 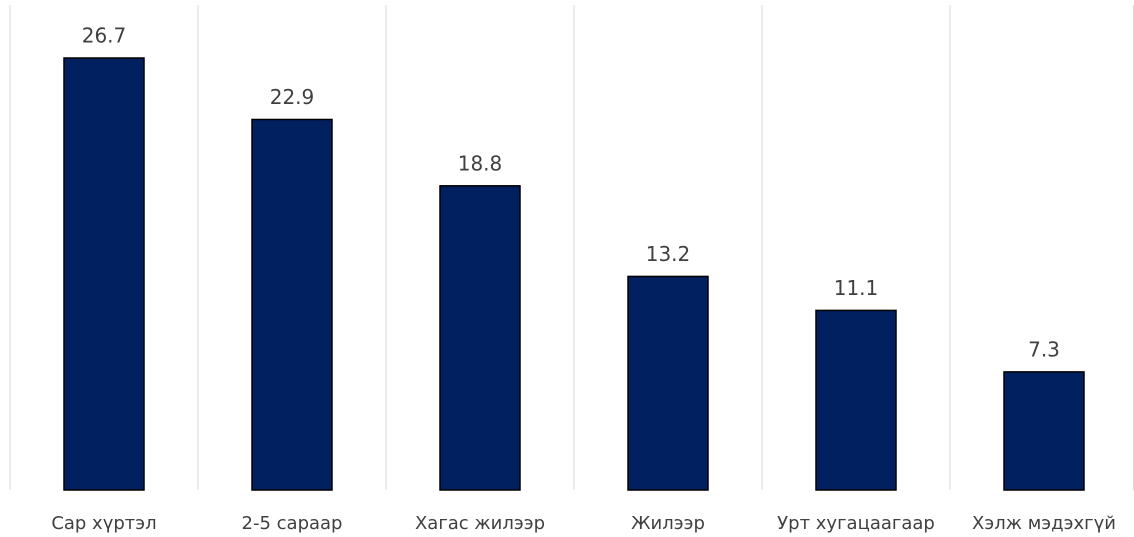 I want to click on value-label: 11.1, so click(x=856, y=288).